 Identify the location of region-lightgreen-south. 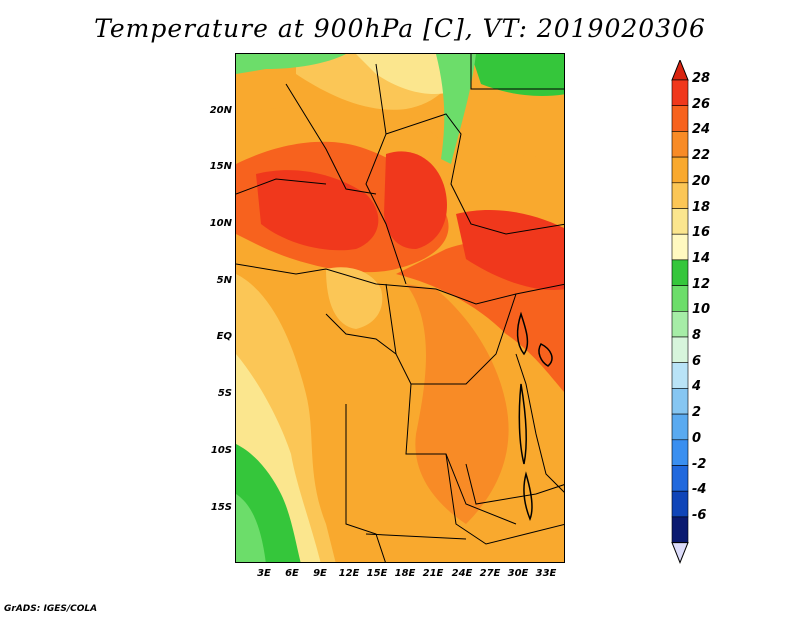
(251, 528).